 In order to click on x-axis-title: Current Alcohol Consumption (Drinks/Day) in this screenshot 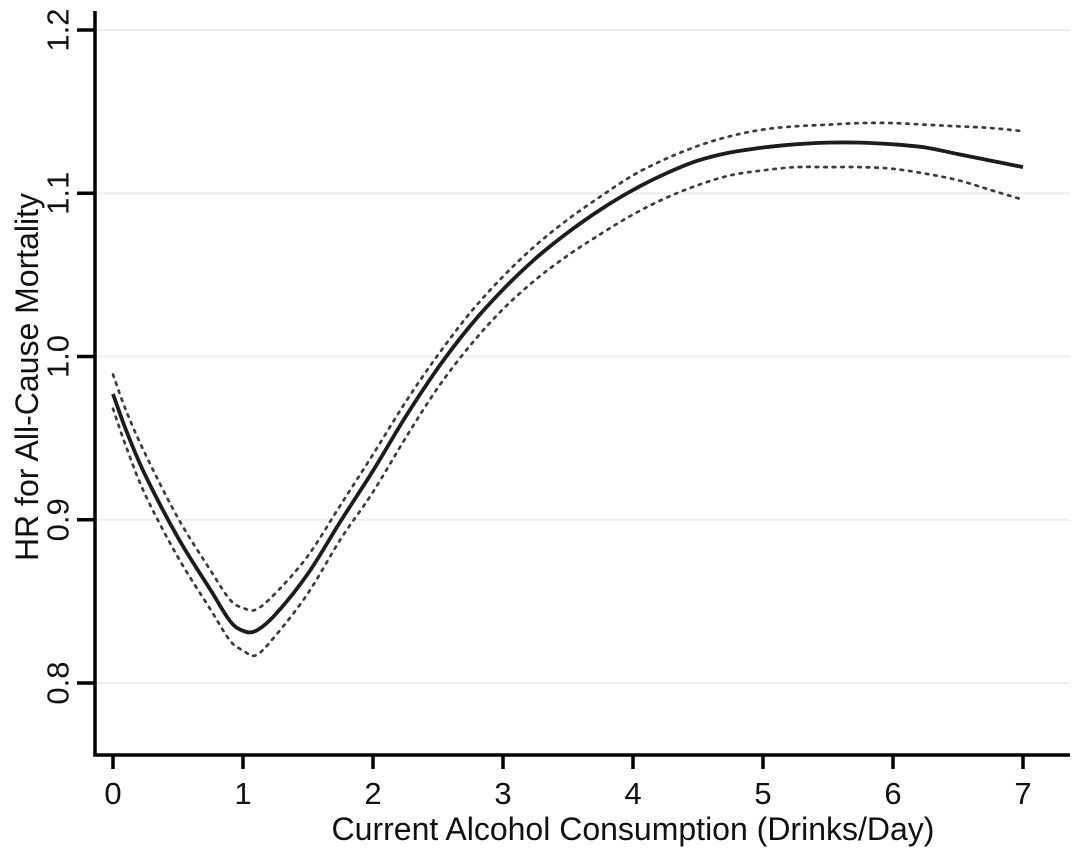, I will do `click(633, 829)`.